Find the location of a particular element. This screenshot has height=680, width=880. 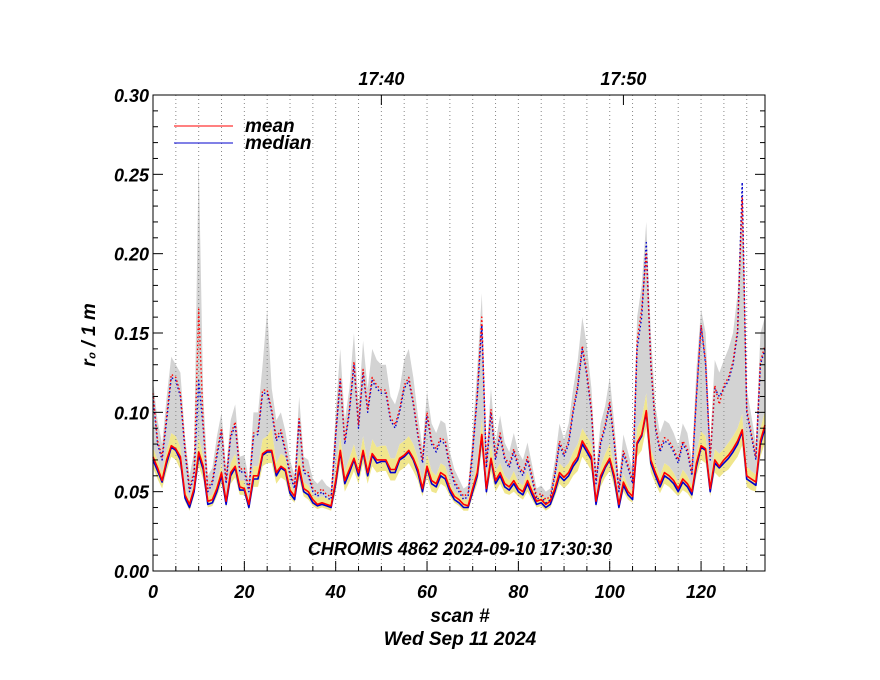

series-mean-solid is located at coordinates (459, 458).